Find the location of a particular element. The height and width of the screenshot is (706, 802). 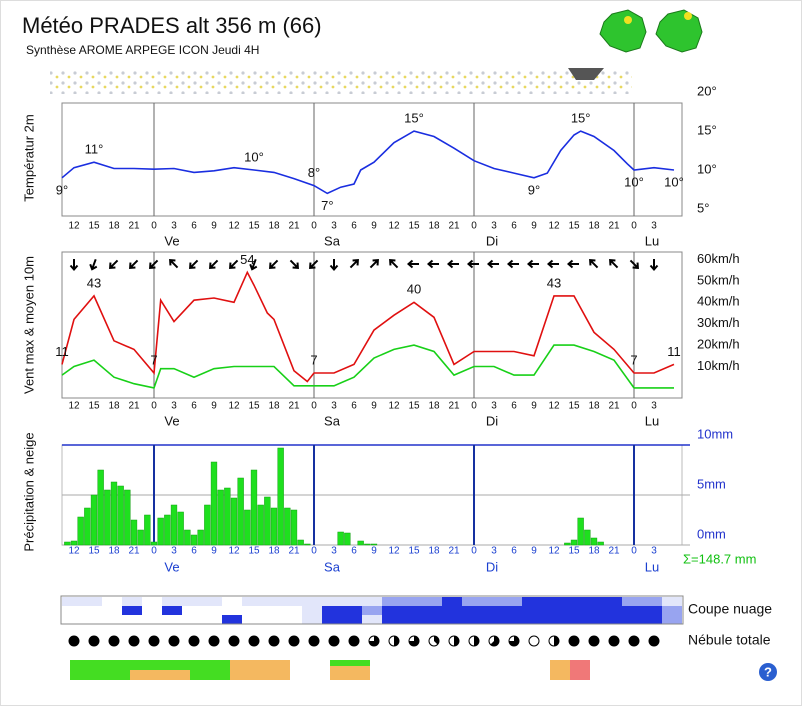

value-label: 7° is located at coordinates (327, 205).